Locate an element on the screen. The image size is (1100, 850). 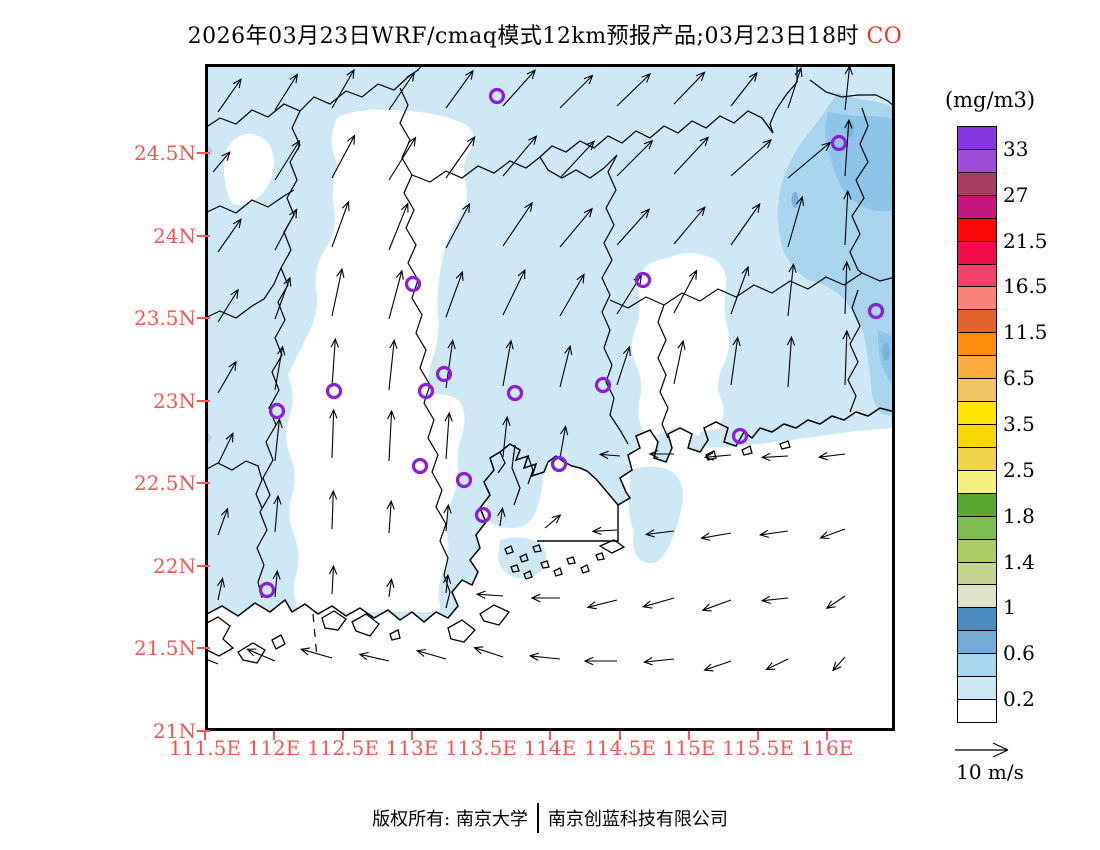
lon-axis-label: 112E is located at coordinates (274, 748).